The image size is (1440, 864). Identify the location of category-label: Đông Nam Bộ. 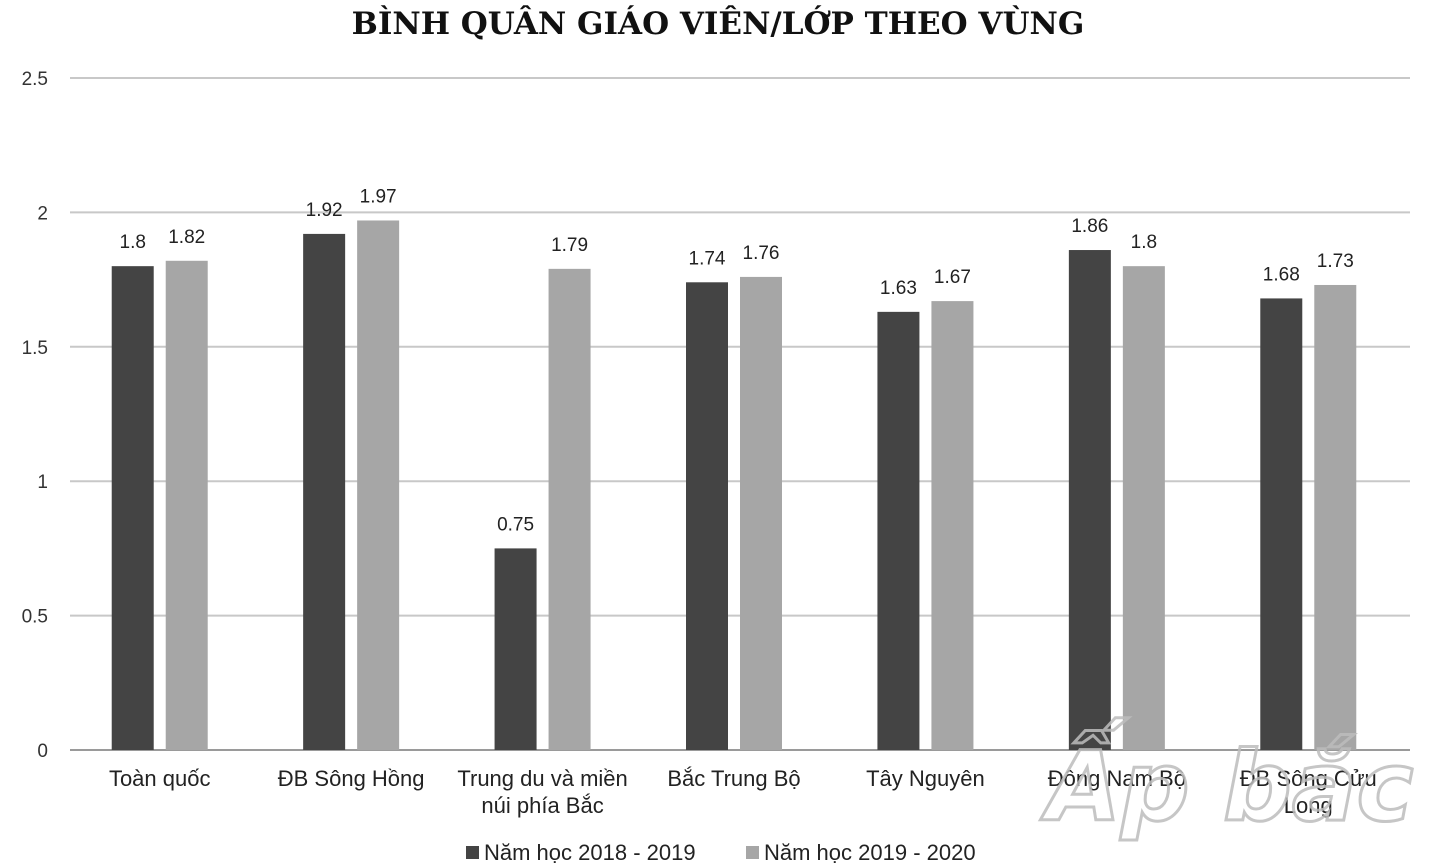
(1117, 778).